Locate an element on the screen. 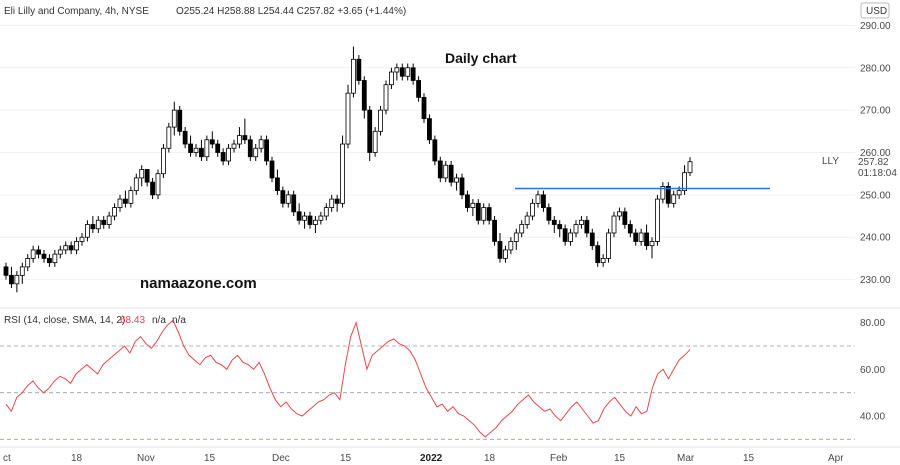  rsi-tick-label: 80.00 is located at coordinates (872, 323).